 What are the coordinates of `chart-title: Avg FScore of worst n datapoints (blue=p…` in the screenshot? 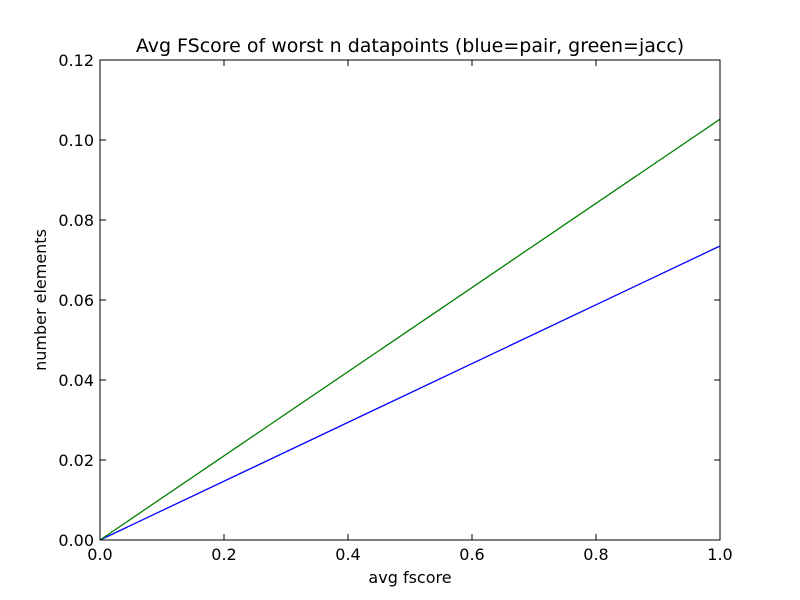 It's located at (410, 46).